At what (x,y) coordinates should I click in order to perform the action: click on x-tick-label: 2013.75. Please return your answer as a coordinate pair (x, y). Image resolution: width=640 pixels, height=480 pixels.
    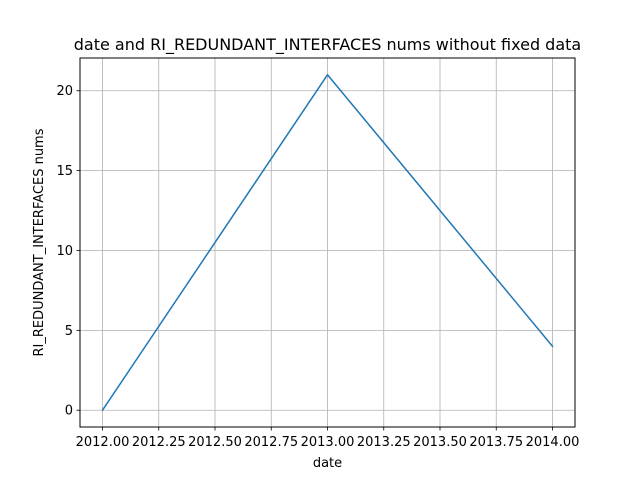
    Looking at the image, I should click on (496, 442).